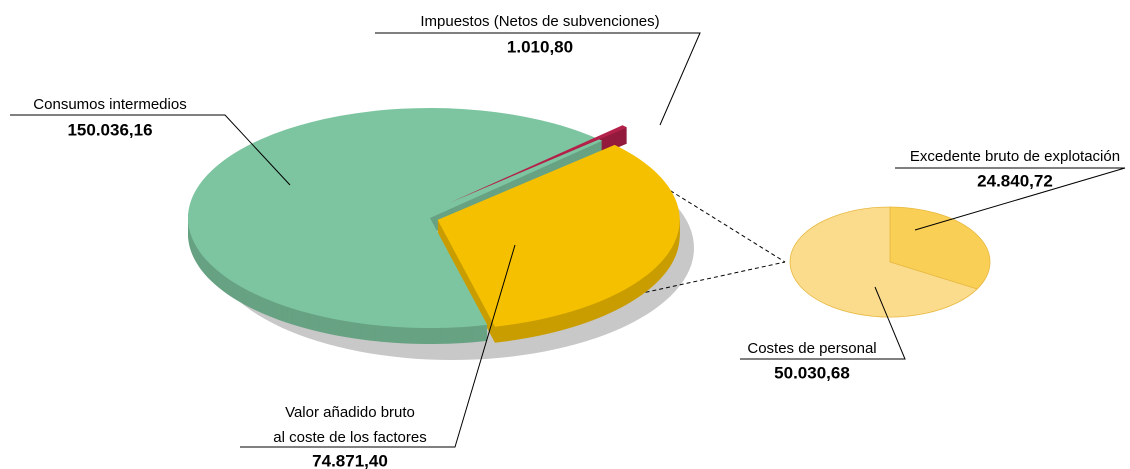 This screenshot has width=1130, height=469. Describe the element at coordinates (1015, 156) in the screenshot. I see `breakout-label: Excedente bruto de explotación` at that location.